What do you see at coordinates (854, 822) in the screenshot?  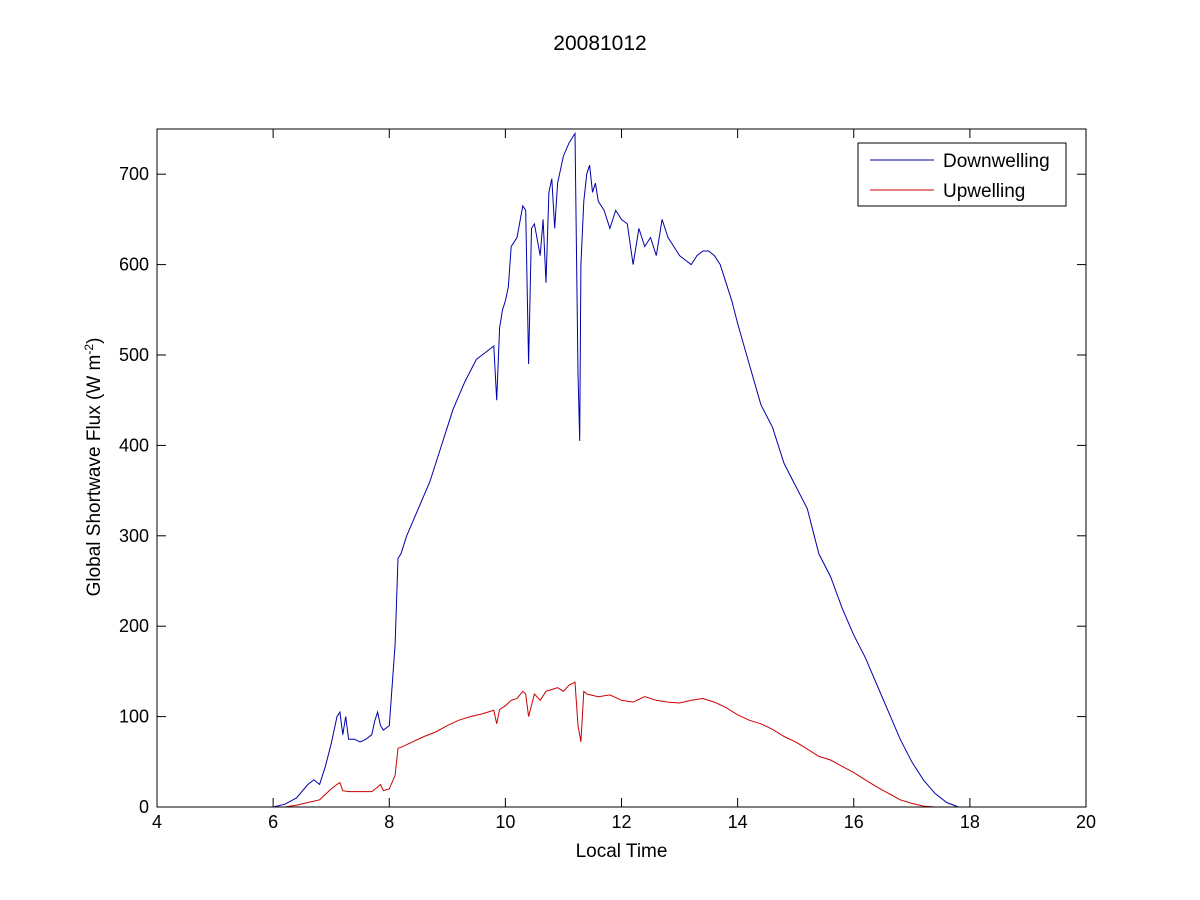 I see `x-tick-label: 16` at bounding box center [854, 822].